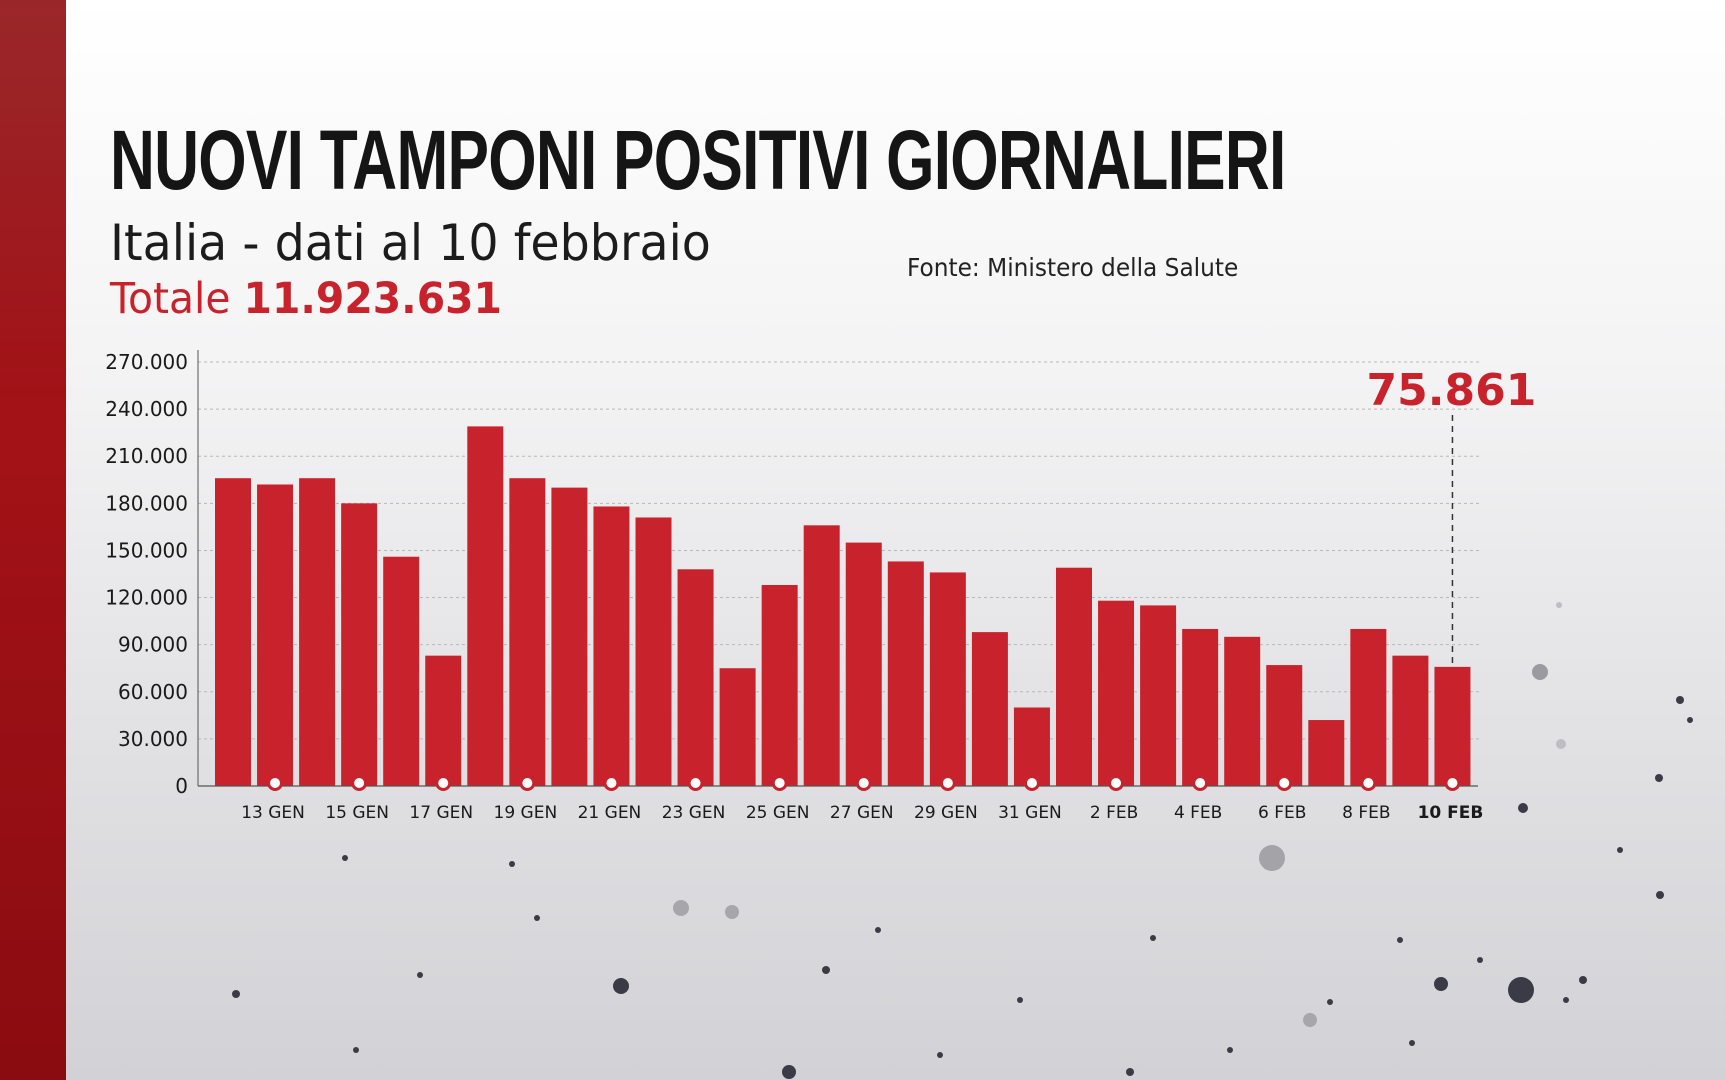  What do you see at coordinates (372, 299) in the screenshot?
I see `total-value: 11.923.631` at bounding box center [372, 299].